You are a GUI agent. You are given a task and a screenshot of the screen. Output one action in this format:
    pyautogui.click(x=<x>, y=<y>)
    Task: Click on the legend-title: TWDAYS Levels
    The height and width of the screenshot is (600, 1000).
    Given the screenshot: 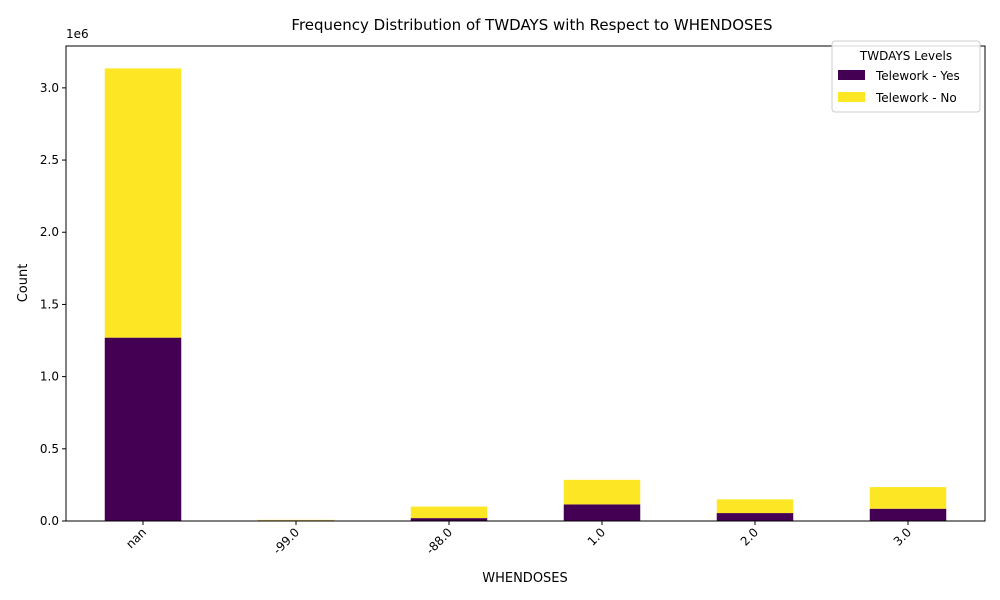 What is the action you would take?
    pyautogui.click(x=905, y=56)
    